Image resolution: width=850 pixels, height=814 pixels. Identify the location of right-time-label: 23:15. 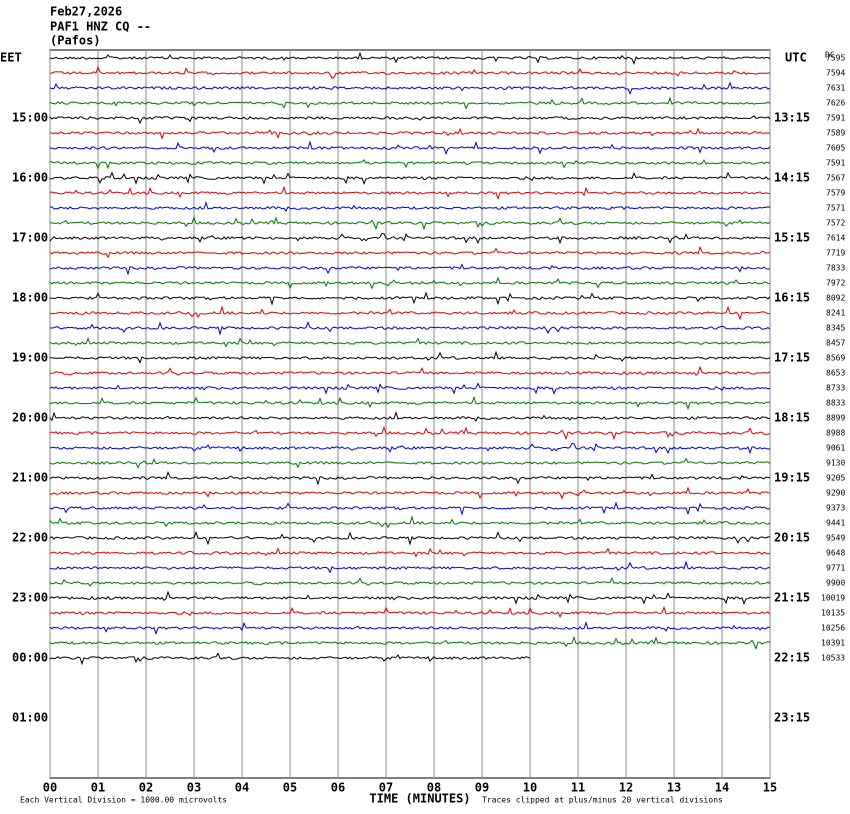
(792, 718).